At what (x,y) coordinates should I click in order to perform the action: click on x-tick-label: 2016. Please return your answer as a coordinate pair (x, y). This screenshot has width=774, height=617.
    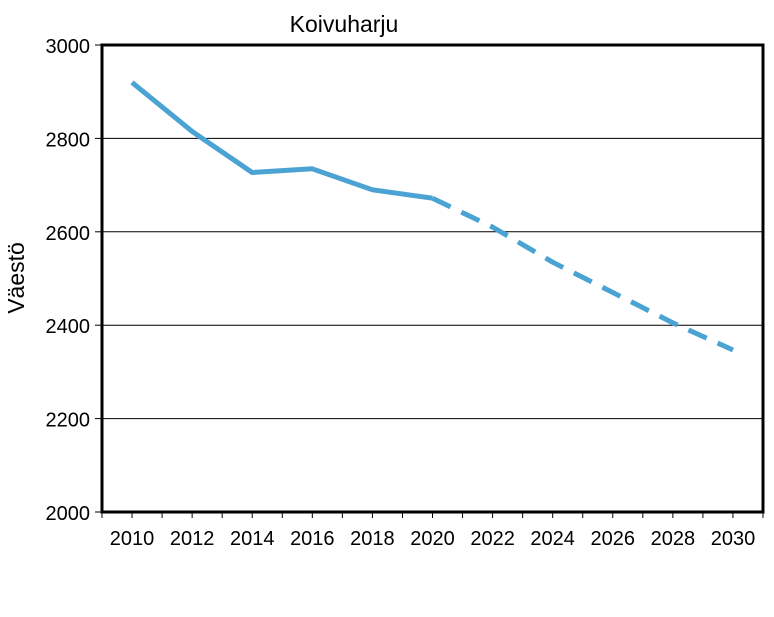
    Looking at the image, I should click on (312, 539).